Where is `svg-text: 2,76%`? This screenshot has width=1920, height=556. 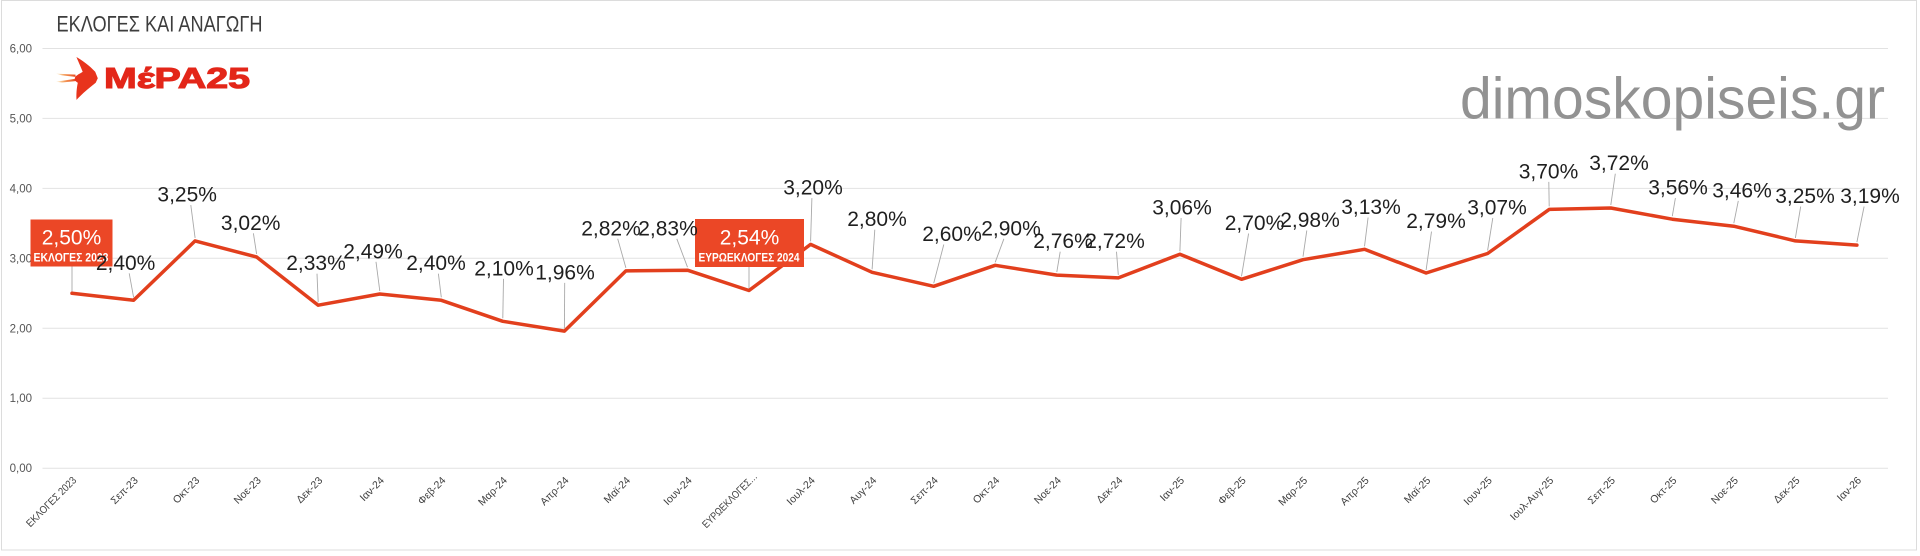
svg-text: 2,76% is located at coordinates (1063, 241).